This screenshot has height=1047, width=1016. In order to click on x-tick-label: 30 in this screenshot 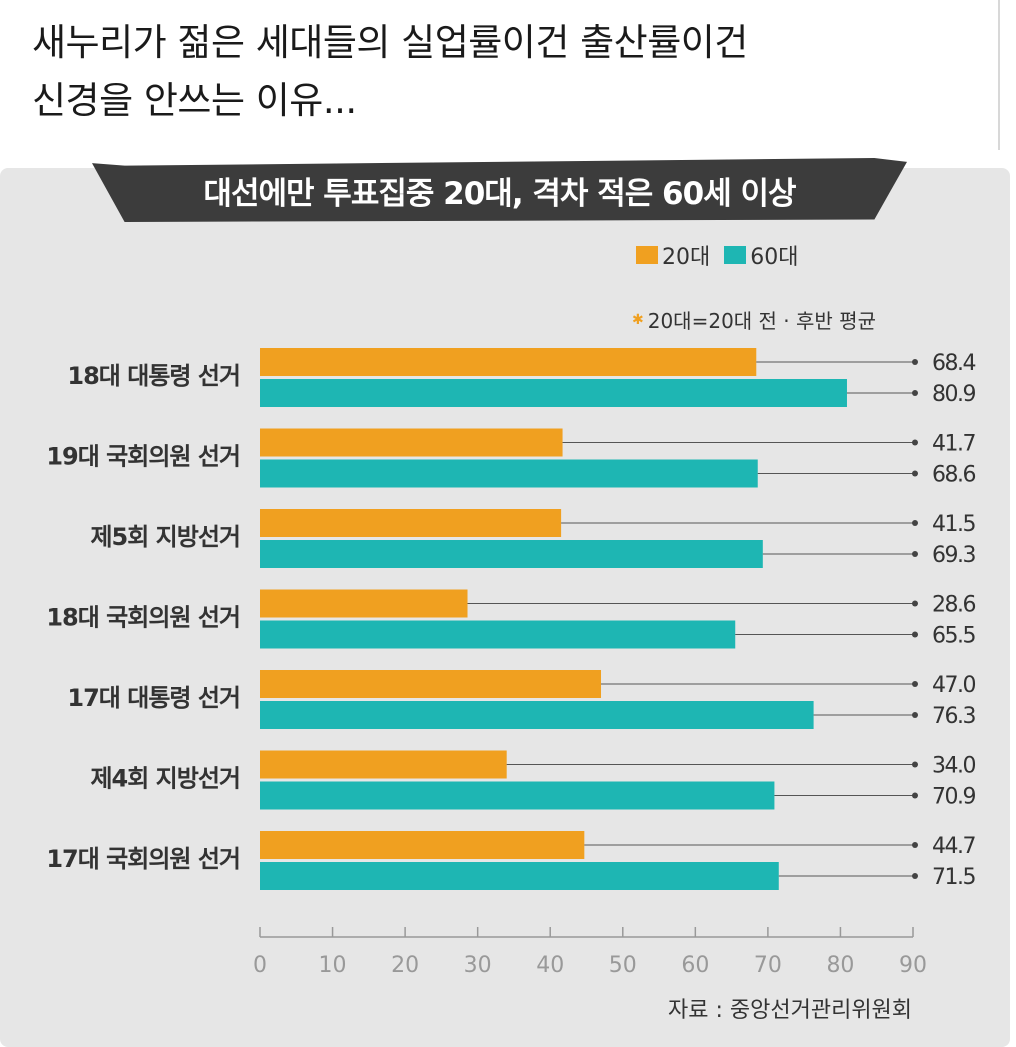, I will do `click(478, 965)`.